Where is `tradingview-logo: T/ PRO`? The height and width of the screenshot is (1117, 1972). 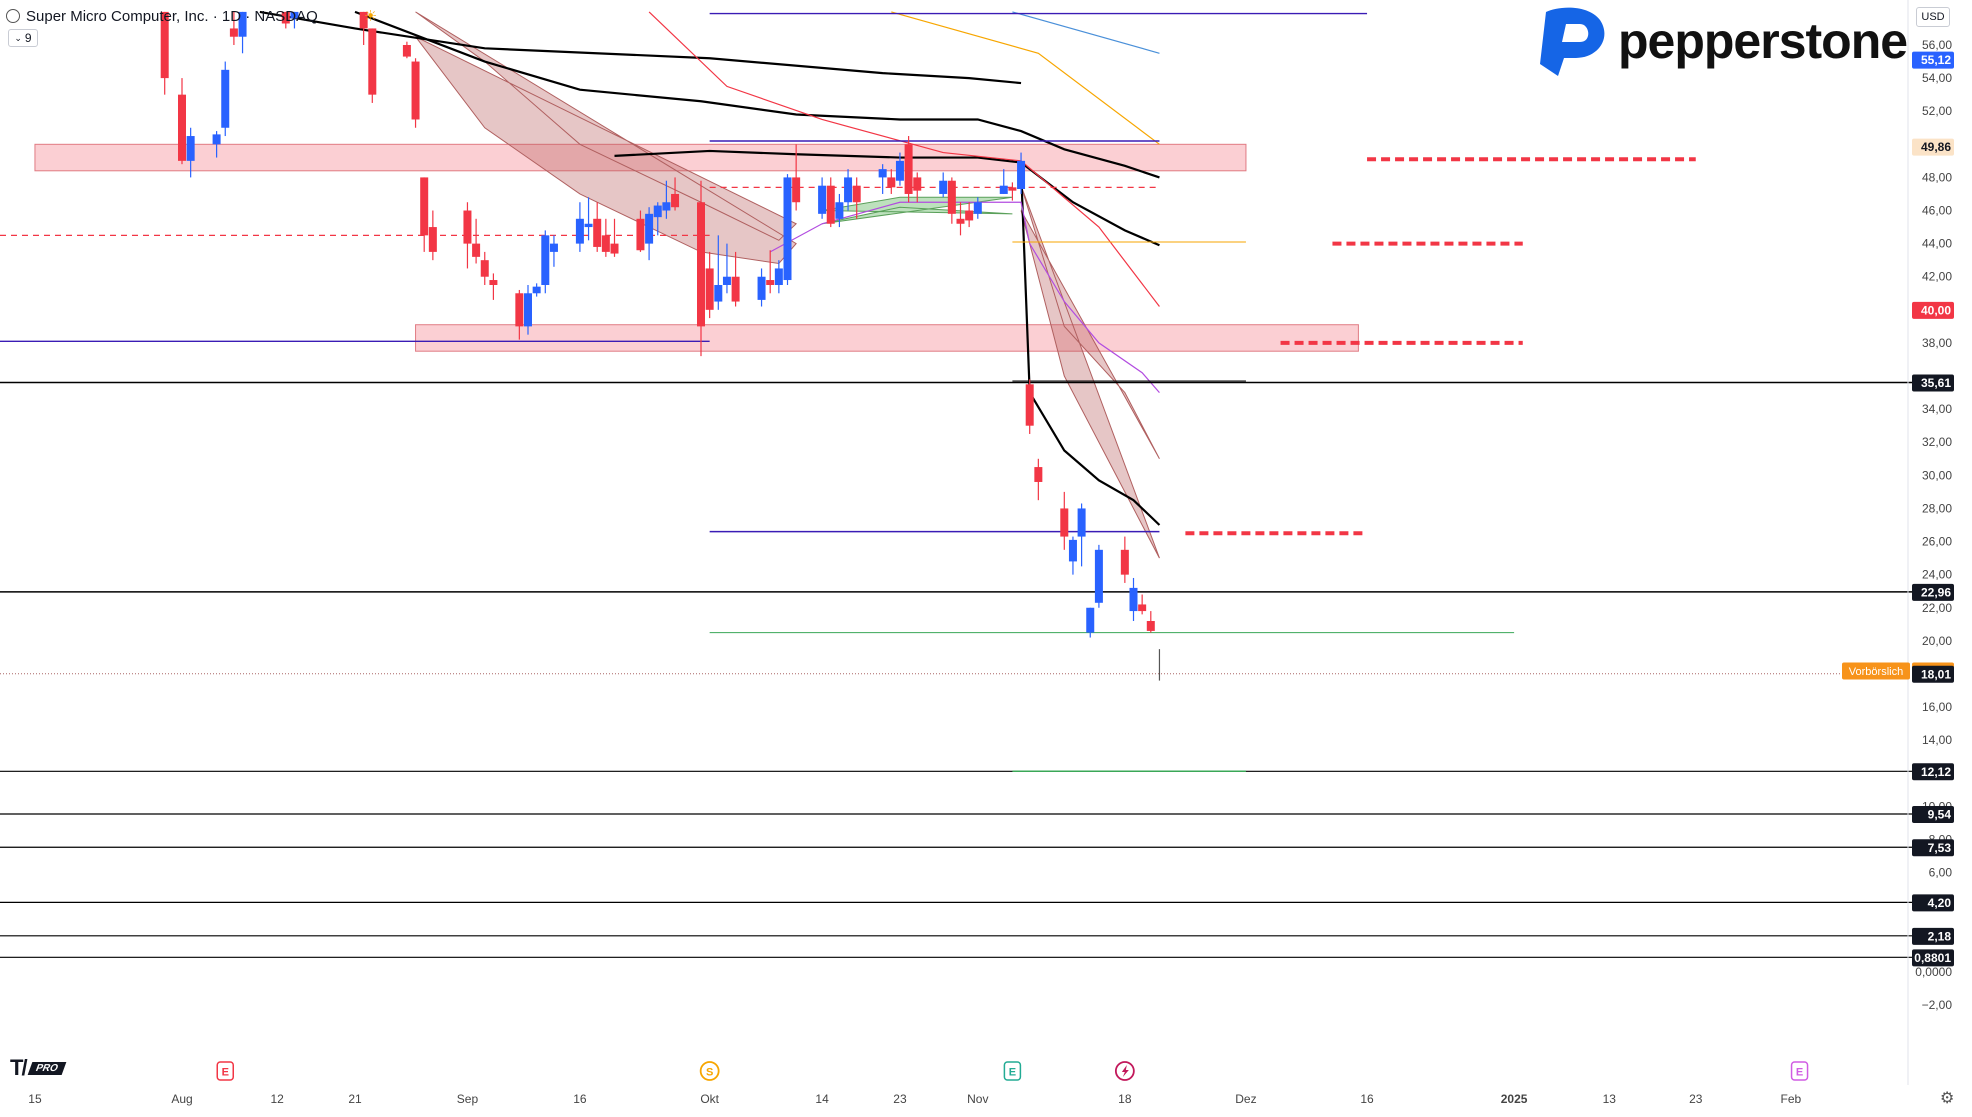
tradingview-logo: T/ PRO is located at coordinates (38, 1068).